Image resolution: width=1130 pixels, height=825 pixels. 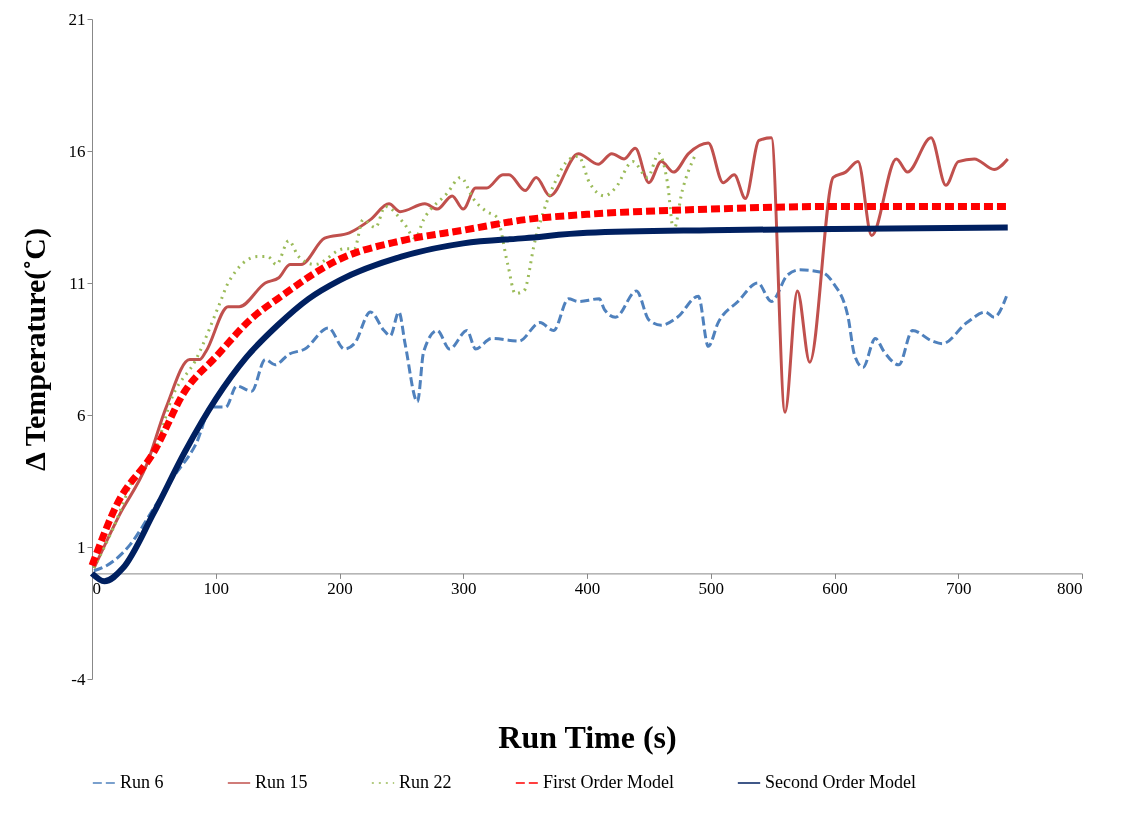 I want to click on x-axis-title: Run Time (s), so click(x=587, y=736).